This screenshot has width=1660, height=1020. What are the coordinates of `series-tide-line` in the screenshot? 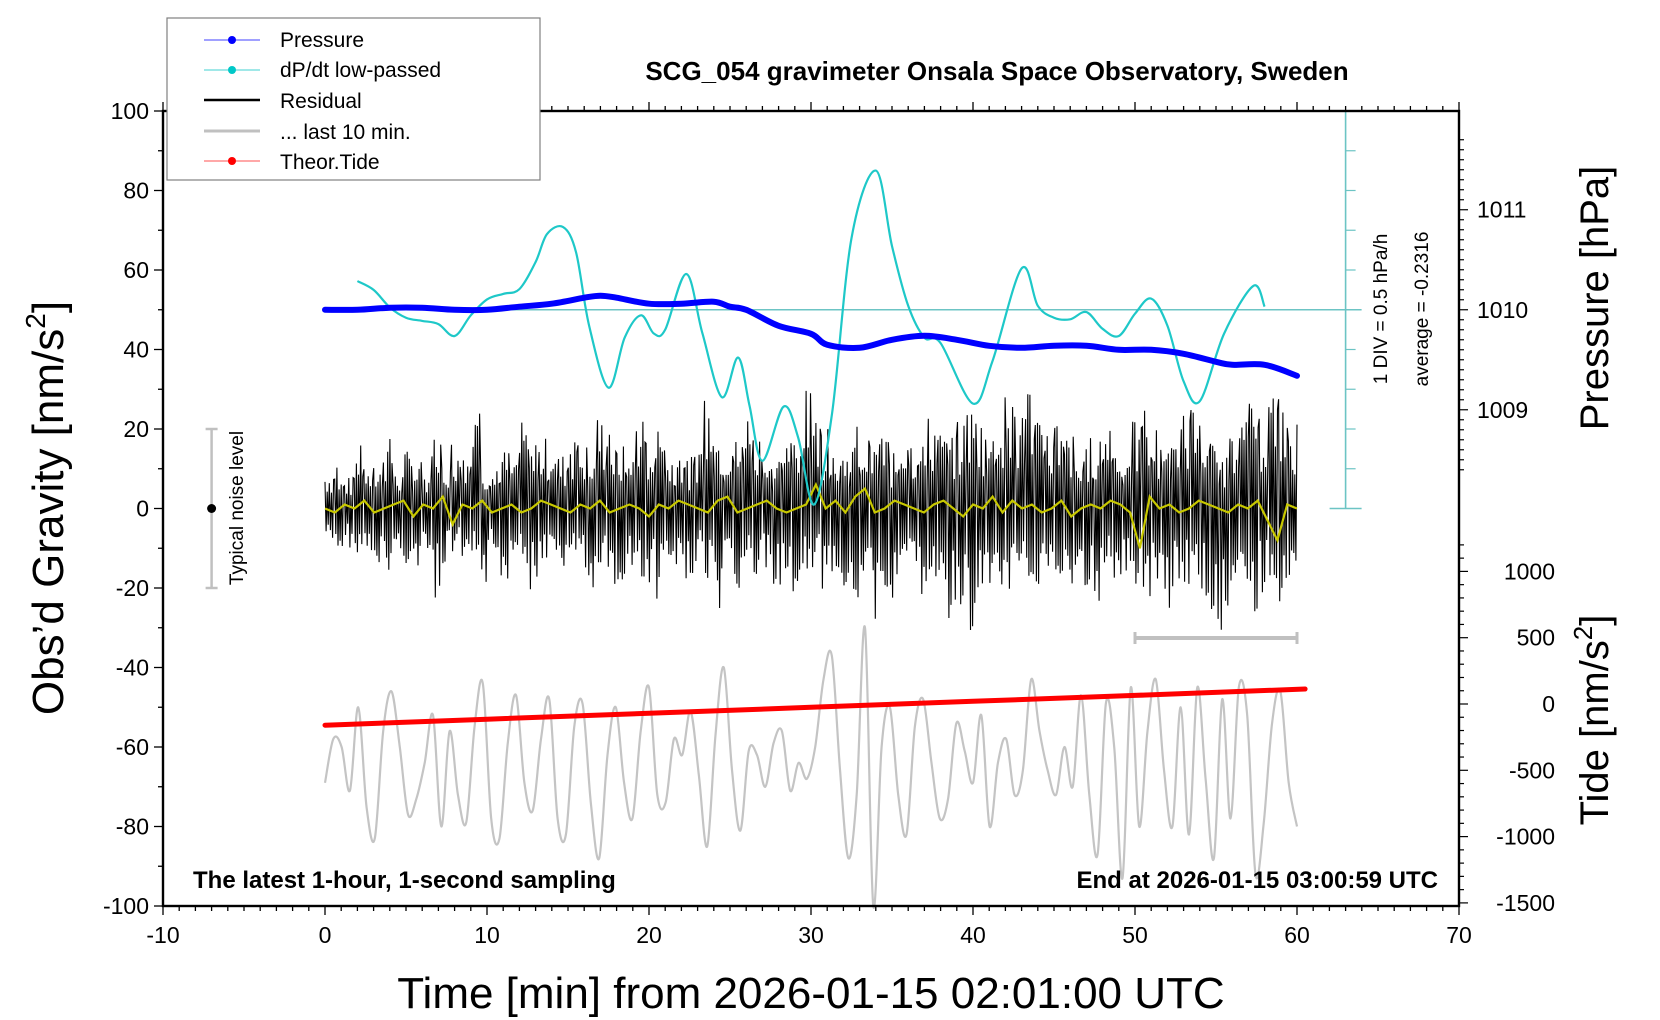 It's located at (815, 707).